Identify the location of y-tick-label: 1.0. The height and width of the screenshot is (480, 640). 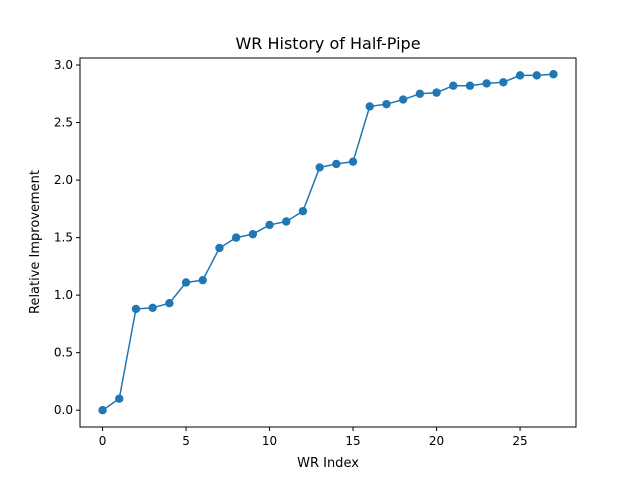
(63, 295).